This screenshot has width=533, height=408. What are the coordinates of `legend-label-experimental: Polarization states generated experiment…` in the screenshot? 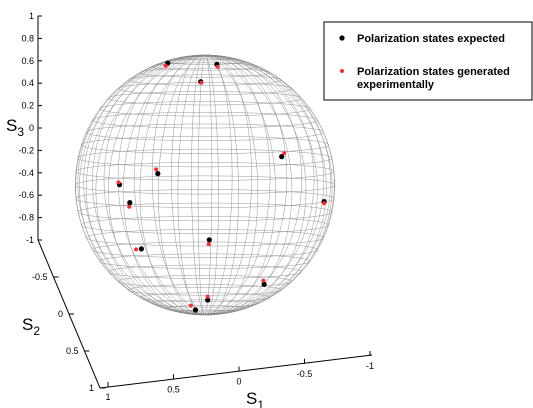 It's located at (435, 78).